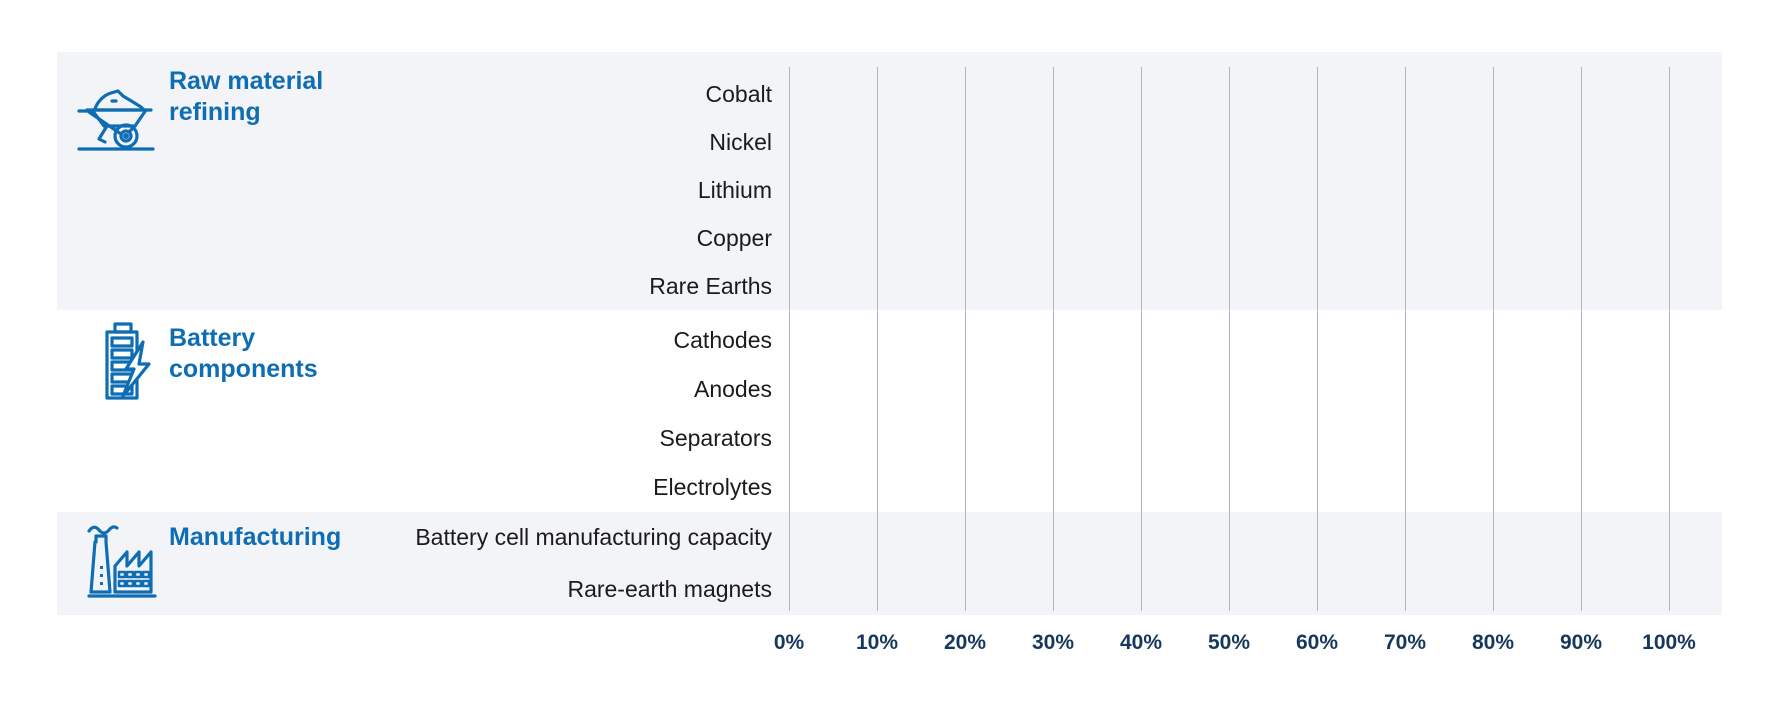 The height and width of the screenshot is (720, 1783). What do you see at coordinates (889, 438) in the screenshot?
I see `row-separators: Separators` at bounding box center [889, 438].